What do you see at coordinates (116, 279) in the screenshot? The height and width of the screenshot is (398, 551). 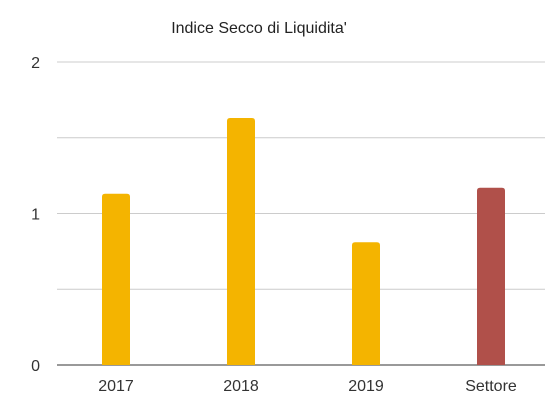 I see `bar-2017` at bounding box center [116, 279].